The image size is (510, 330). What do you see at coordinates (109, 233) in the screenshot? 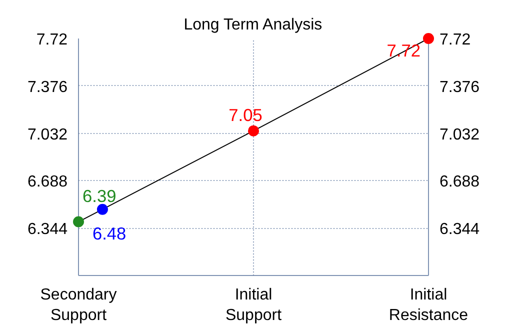
I see `data-label: 6.48` at bounding box center [109, 233].